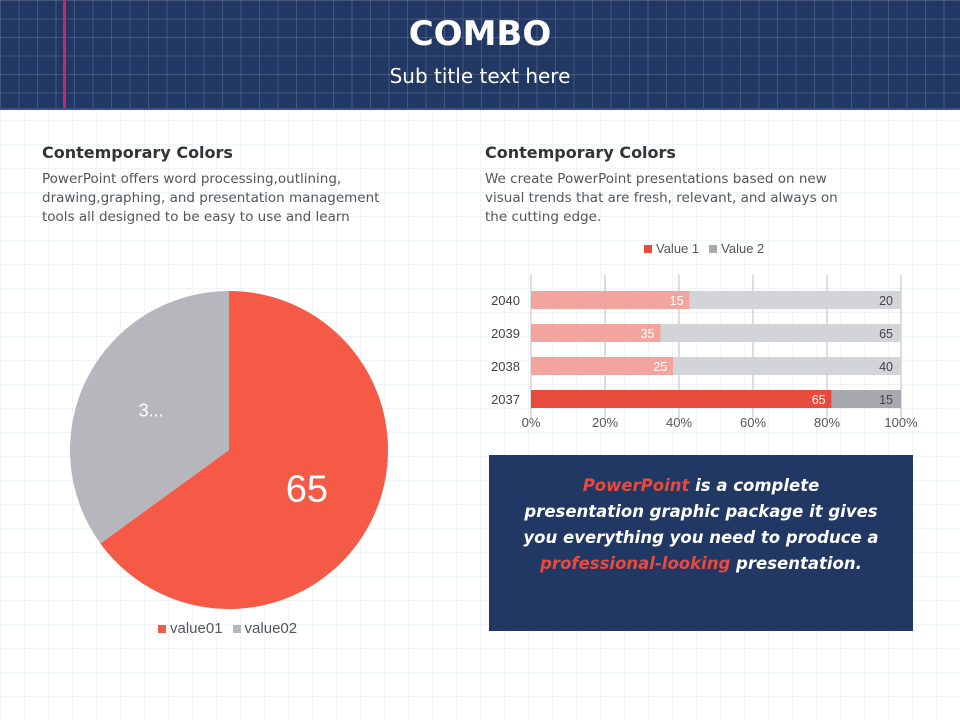  I want to click on bar-value1-2038, so click(602, 366).